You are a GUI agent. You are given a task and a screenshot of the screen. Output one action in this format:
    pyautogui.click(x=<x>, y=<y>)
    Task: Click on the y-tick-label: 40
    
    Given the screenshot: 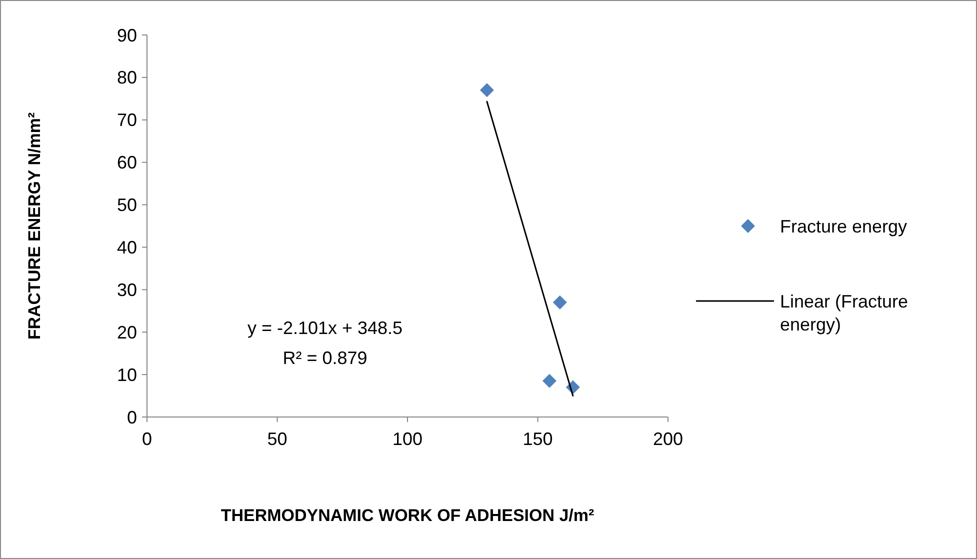 What is the action you would take?
    pyautogui.click(x=126, y=248)
    